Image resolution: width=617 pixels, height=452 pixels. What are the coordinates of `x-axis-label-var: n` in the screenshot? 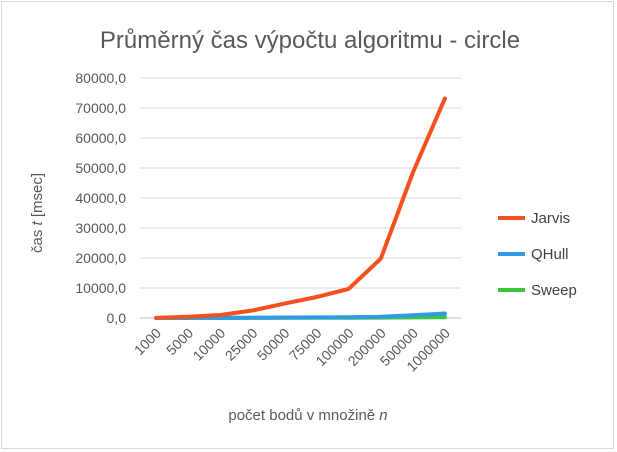 It's located at (383, 415).